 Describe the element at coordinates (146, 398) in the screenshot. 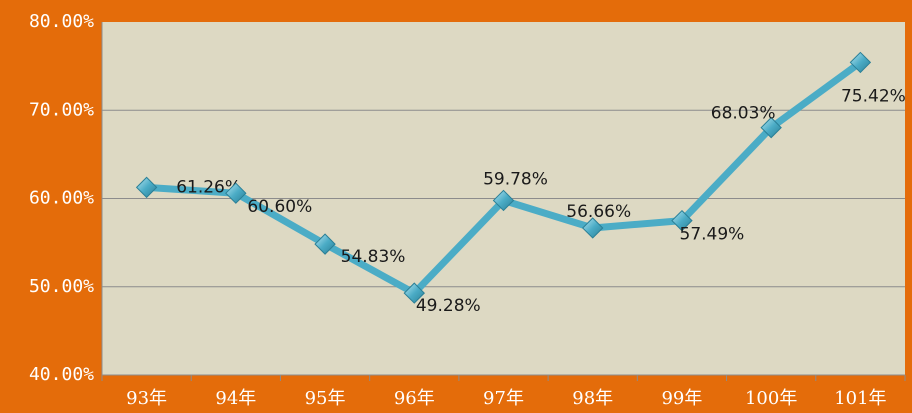

I see `x-tick-label: 93年` at that location.